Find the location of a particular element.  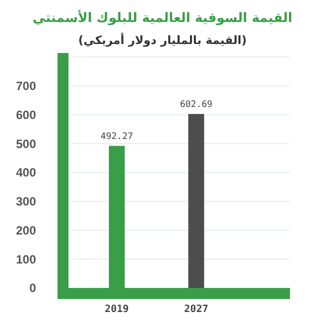

x-tick-label: 2019 is located at coordinates (116, 309).